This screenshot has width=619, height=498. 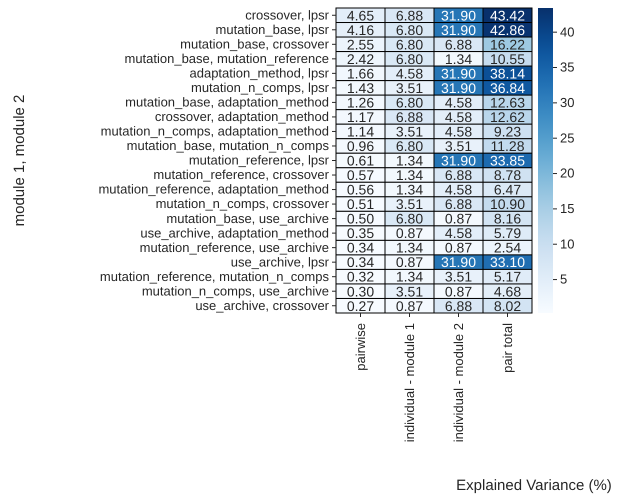 What do you see at coordinates (360, 204) in the screenshot?
I see `data-label: 0.51` at bounding box center [360, 204].